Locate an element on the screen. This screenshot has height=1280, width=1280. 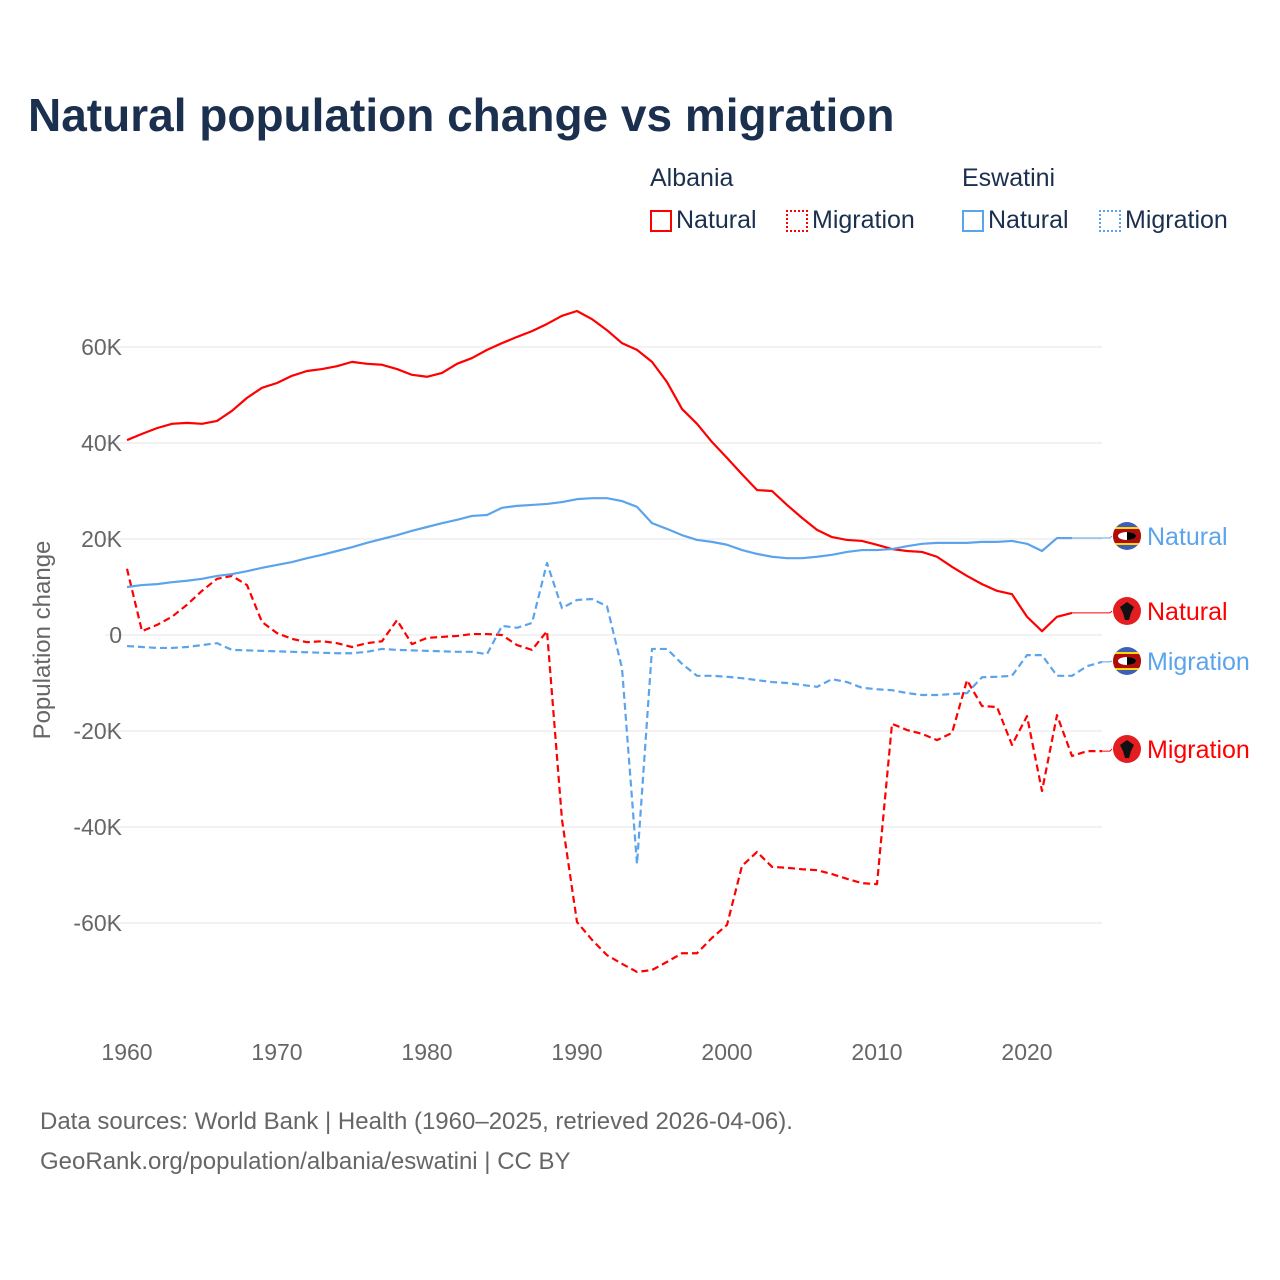
legend-group-albania: Albania is located at coordinates (692, 178).